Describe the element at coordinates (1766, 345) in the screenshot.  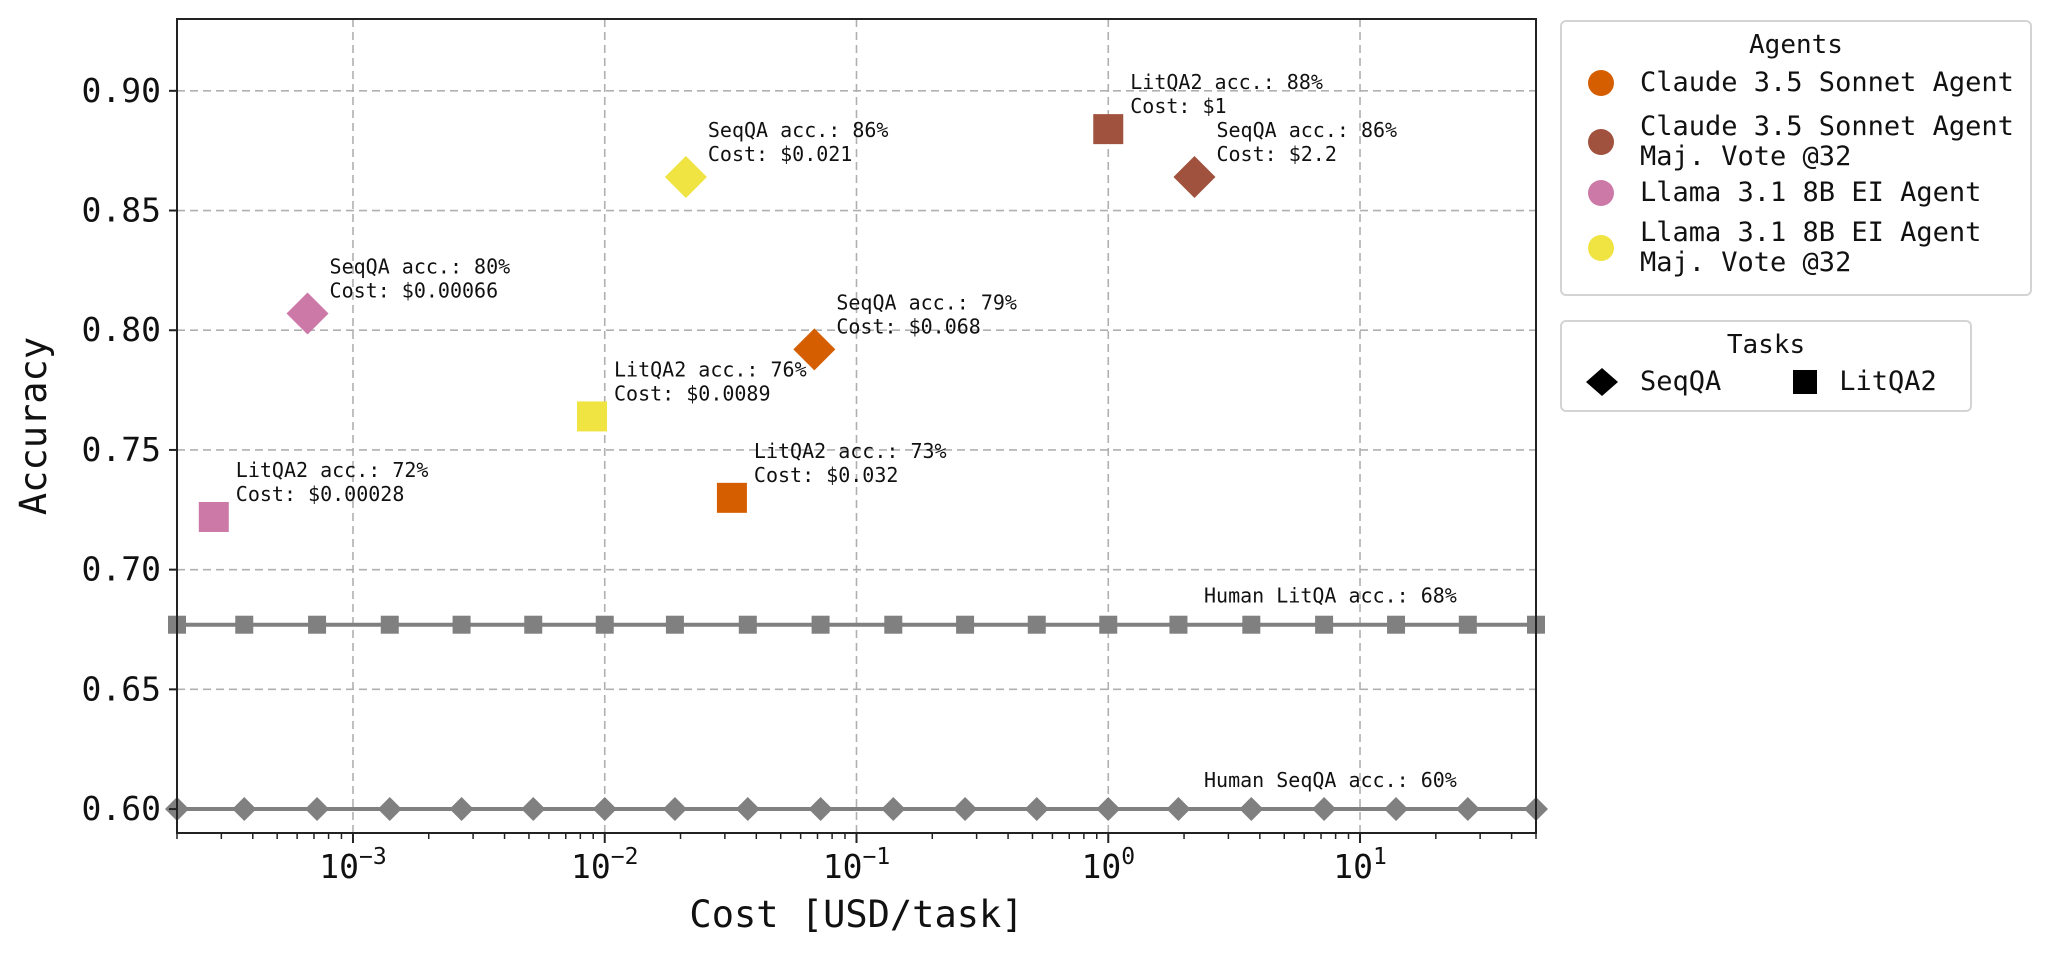
I see `tasks-legend-title: Tasks` at that location.